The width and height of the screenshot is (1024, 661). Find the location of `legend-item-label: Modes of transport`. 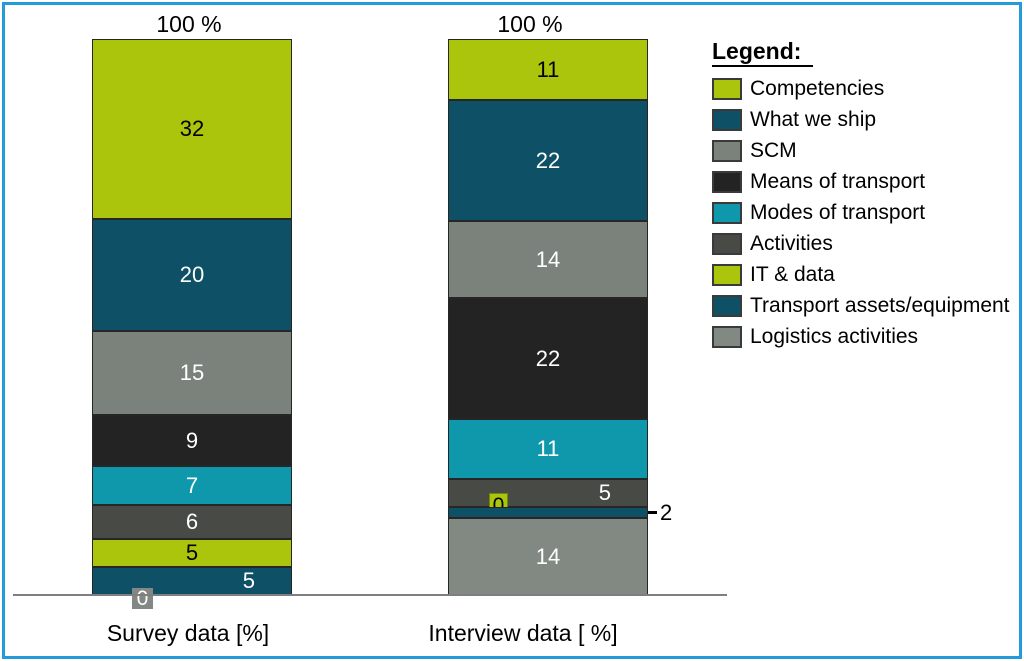

legend-item-label: Modes of transport is located at coordinates (838, 212).